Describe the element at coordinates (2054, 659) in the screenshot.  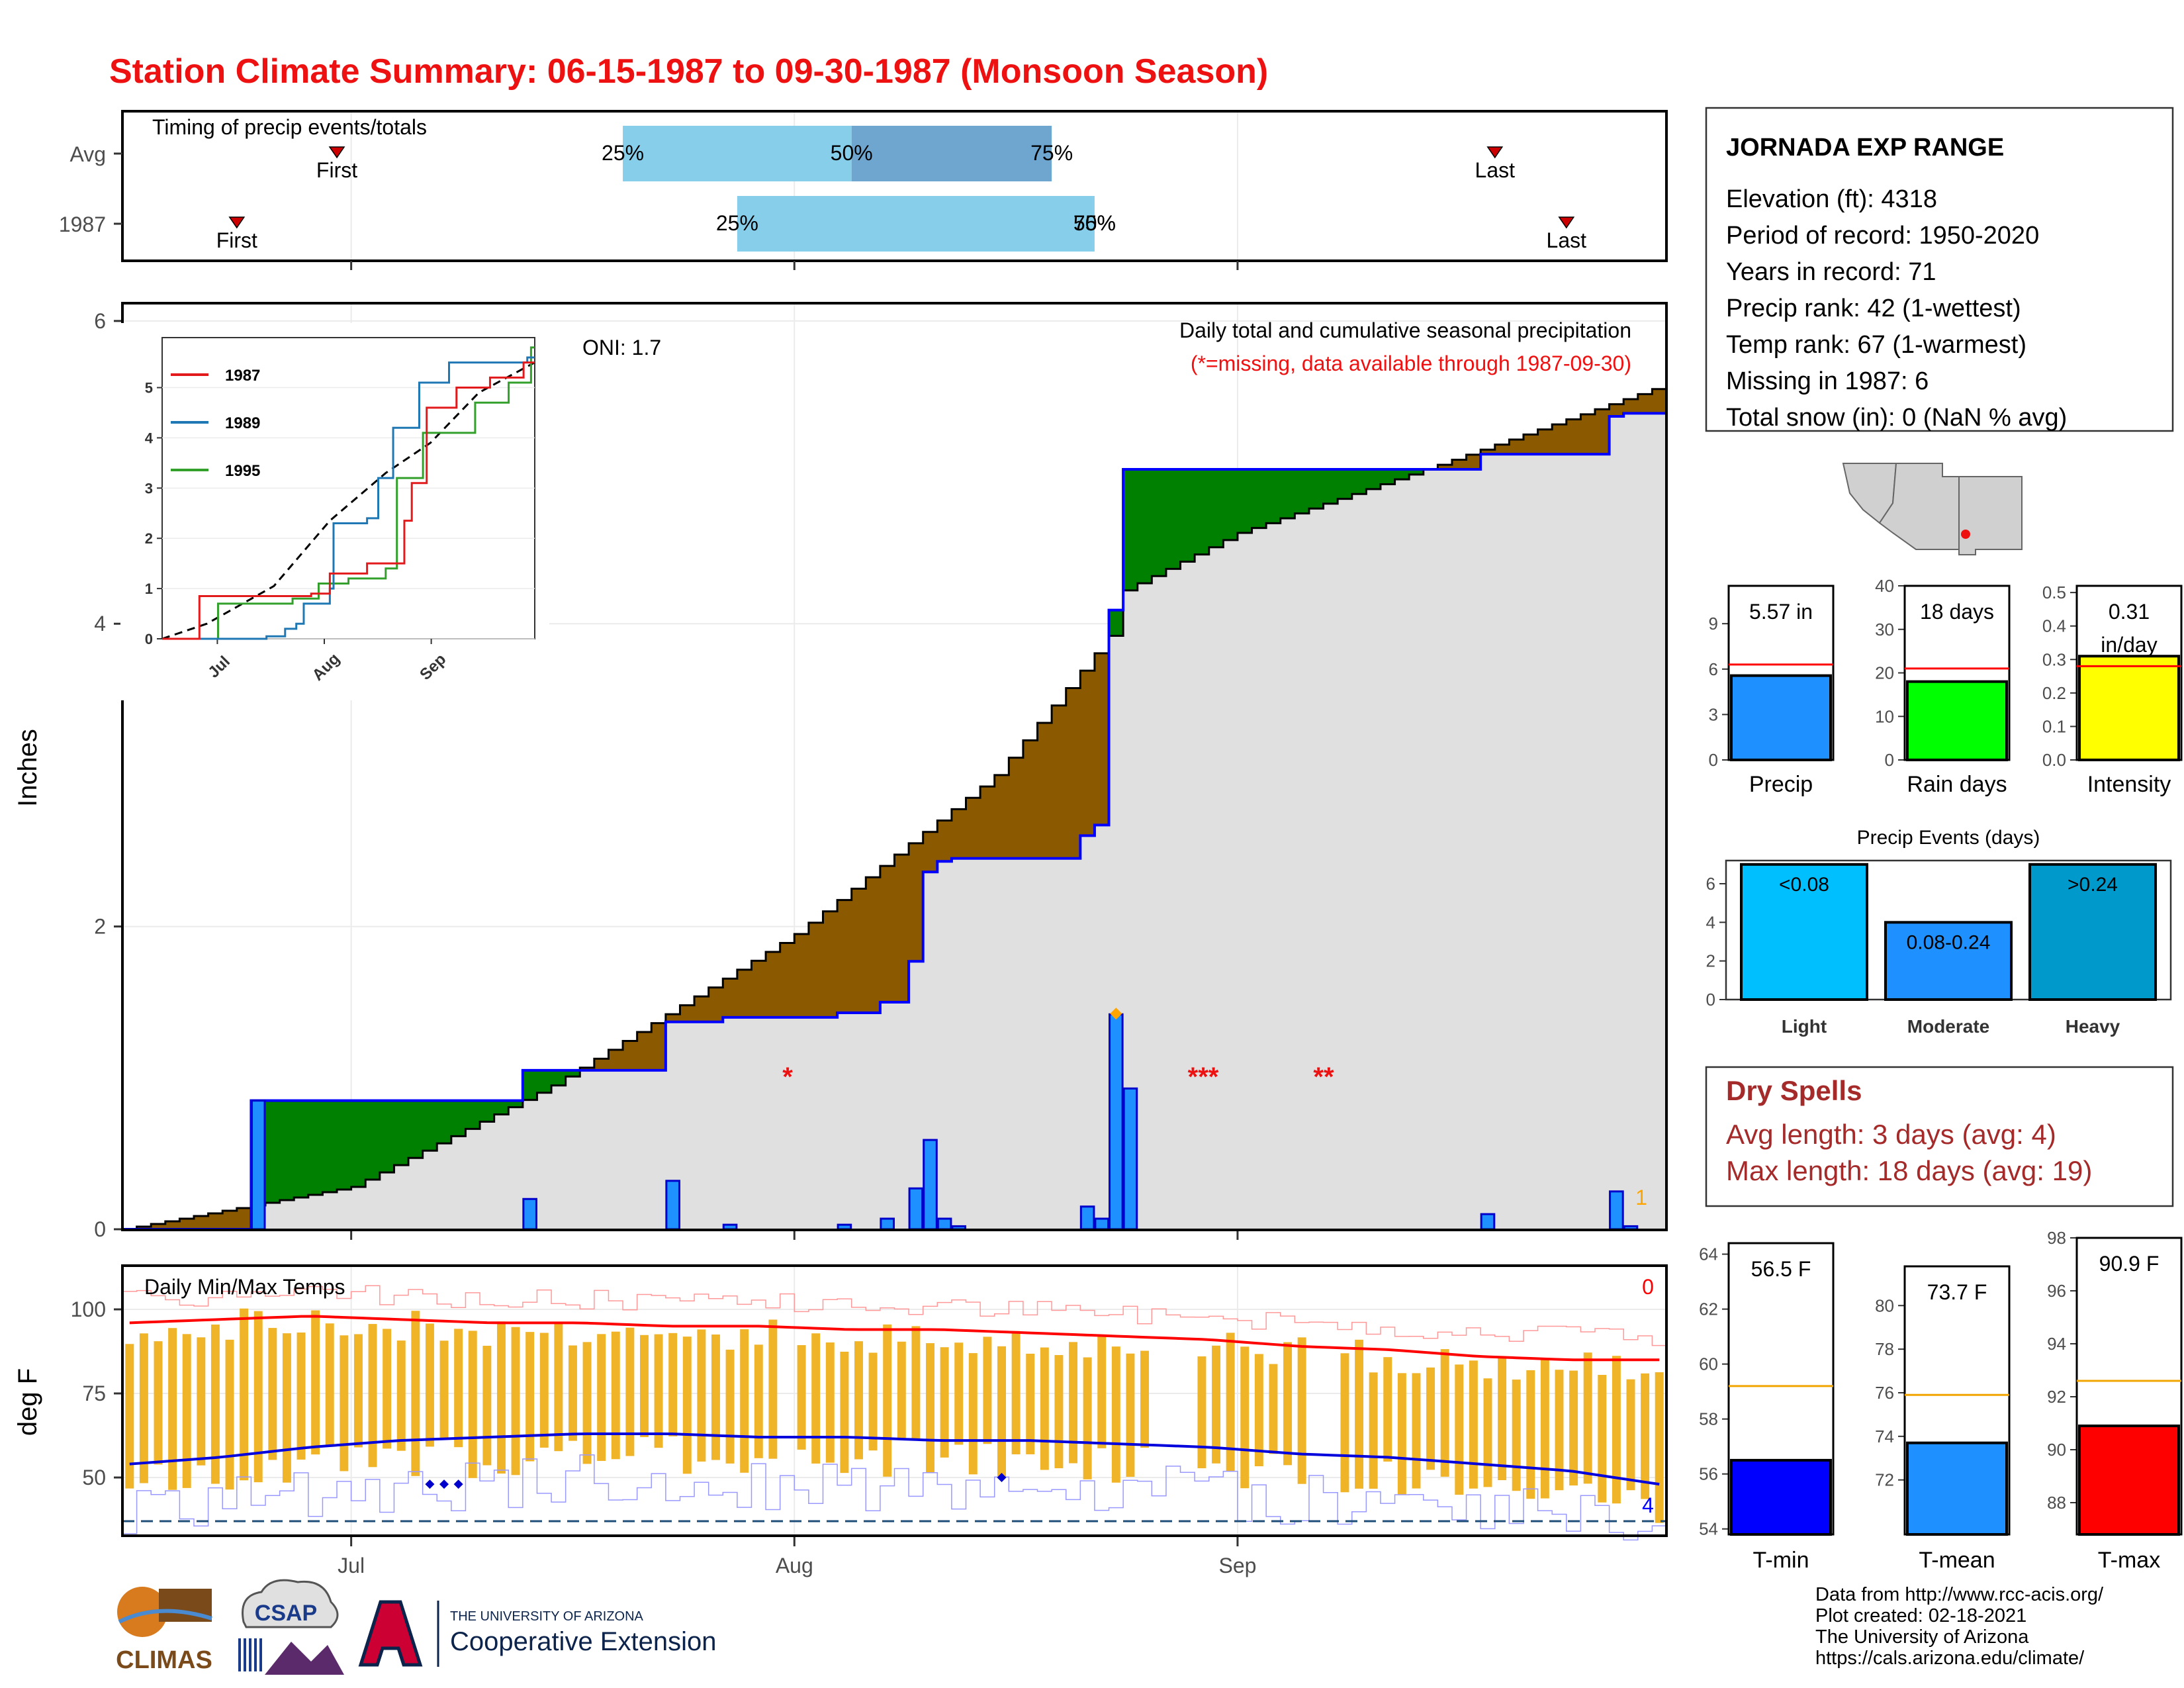
I see `stat-tick-label: 0.3` at that location.